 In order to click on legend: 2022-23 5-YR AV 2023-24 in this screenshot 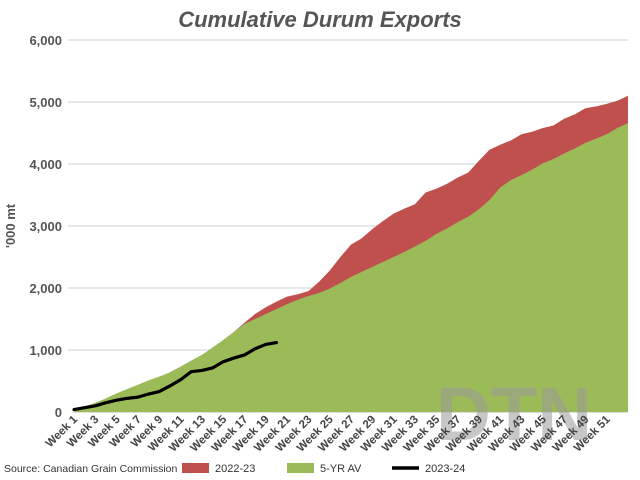, I will do `click(323, 469)`.